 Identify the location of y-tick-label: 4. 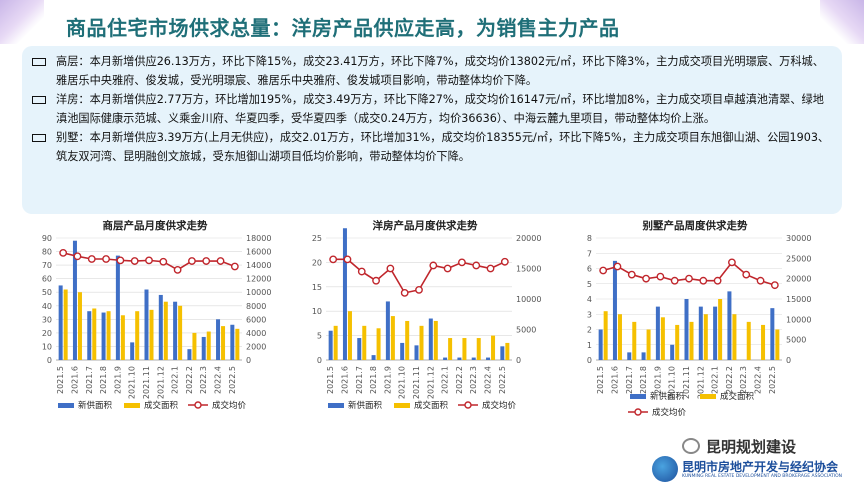
(589, 299).